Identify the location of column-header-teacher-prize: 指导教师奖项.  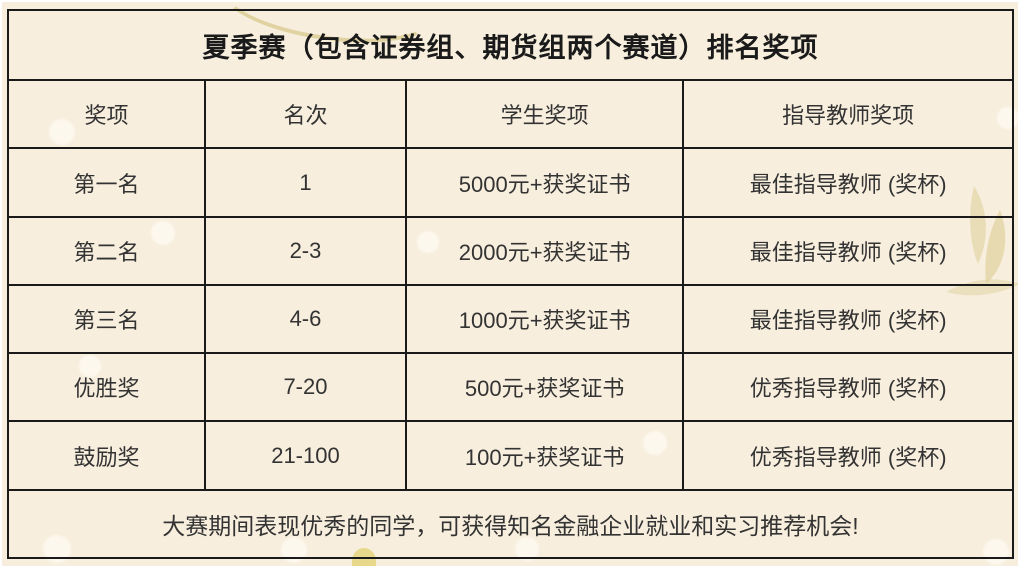
(848, 114).